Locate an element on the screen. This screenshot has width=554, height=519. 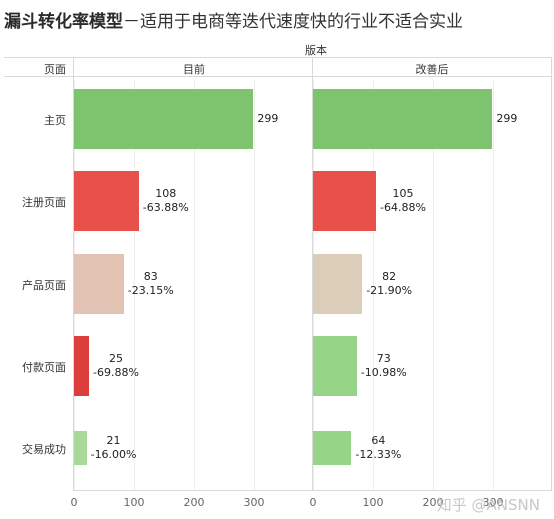
watermark: 知乎 @ANSNN is located at coordinates (488, 505).